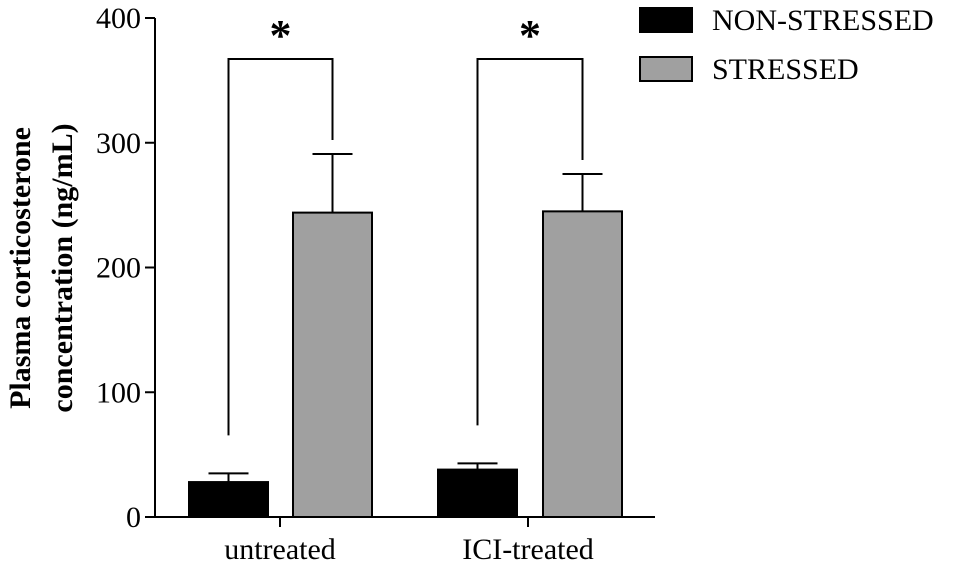 This screenshot has height=570, width=969. Describe the element at coordinates (281, 35) in the screenshot. I see `significance-marker-0: *` at that location.